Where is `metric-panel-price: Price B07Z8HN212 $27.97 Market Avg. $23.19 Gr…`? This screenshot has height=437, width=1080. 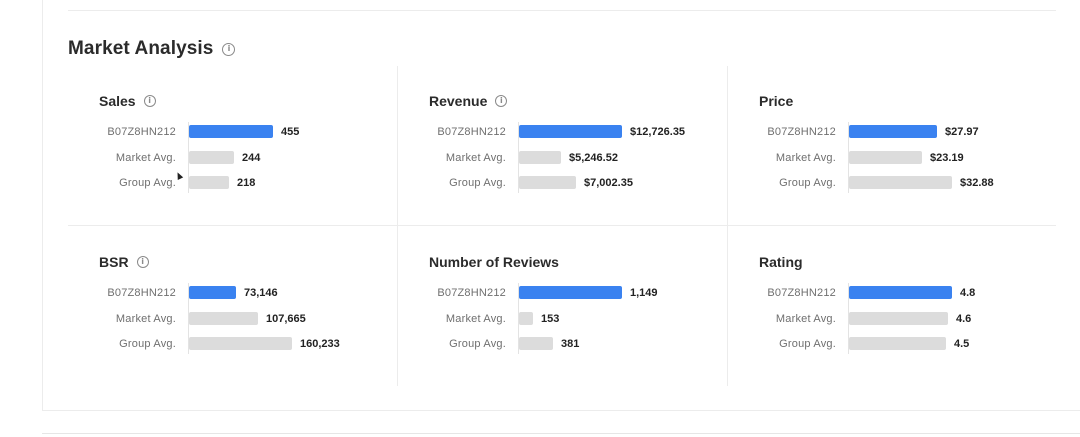 metric-panel-price: Price B07Z8HN212 $27.97 Market Avg. $23.19 Gr… is located at coordinates (893, 146).